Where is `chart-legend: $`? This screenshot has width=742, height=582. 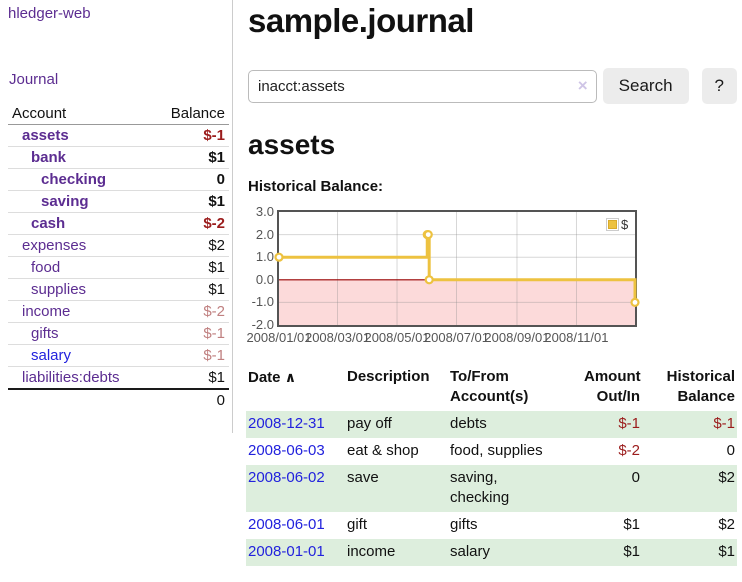 chart-legend: $ is located at coordinates (617, 224).